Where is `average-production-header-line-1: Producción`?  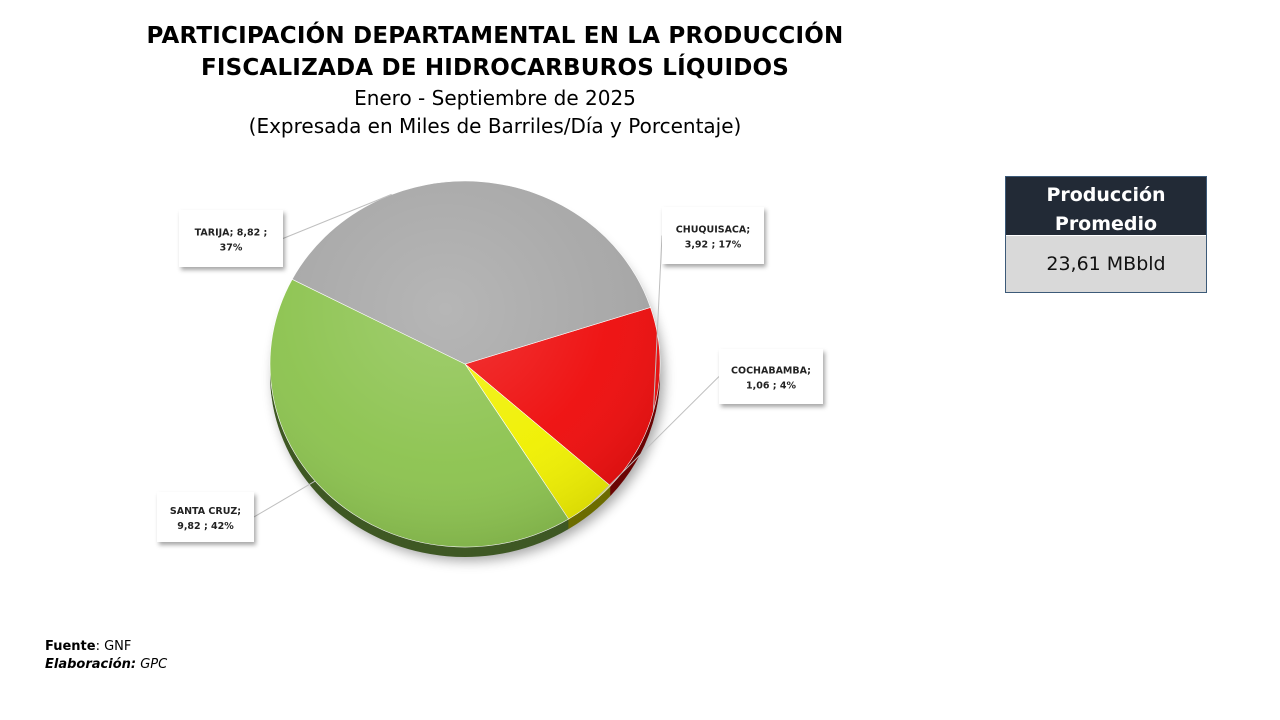 average-production-header-line-1: Producción is located at coordinates (1106, 195).